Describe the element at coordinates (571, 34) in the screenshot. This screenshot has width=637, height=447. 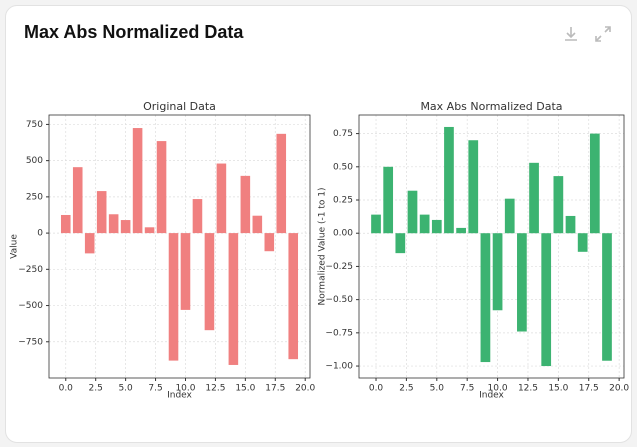
I see `download-button` at that location.